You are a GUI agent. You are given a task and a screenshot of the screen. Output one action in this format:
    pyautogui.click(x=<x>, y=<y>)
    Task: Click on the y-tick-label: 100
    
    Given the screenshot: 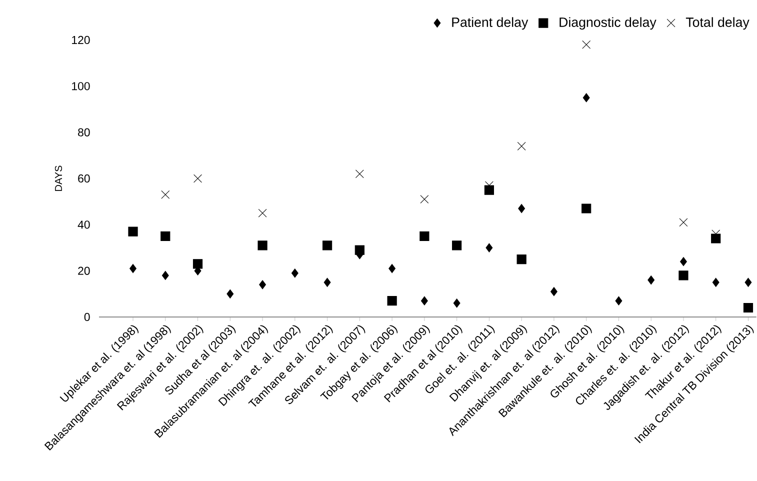 What is the action you would take?
    pyautogui.click(x=81, y=86)
    